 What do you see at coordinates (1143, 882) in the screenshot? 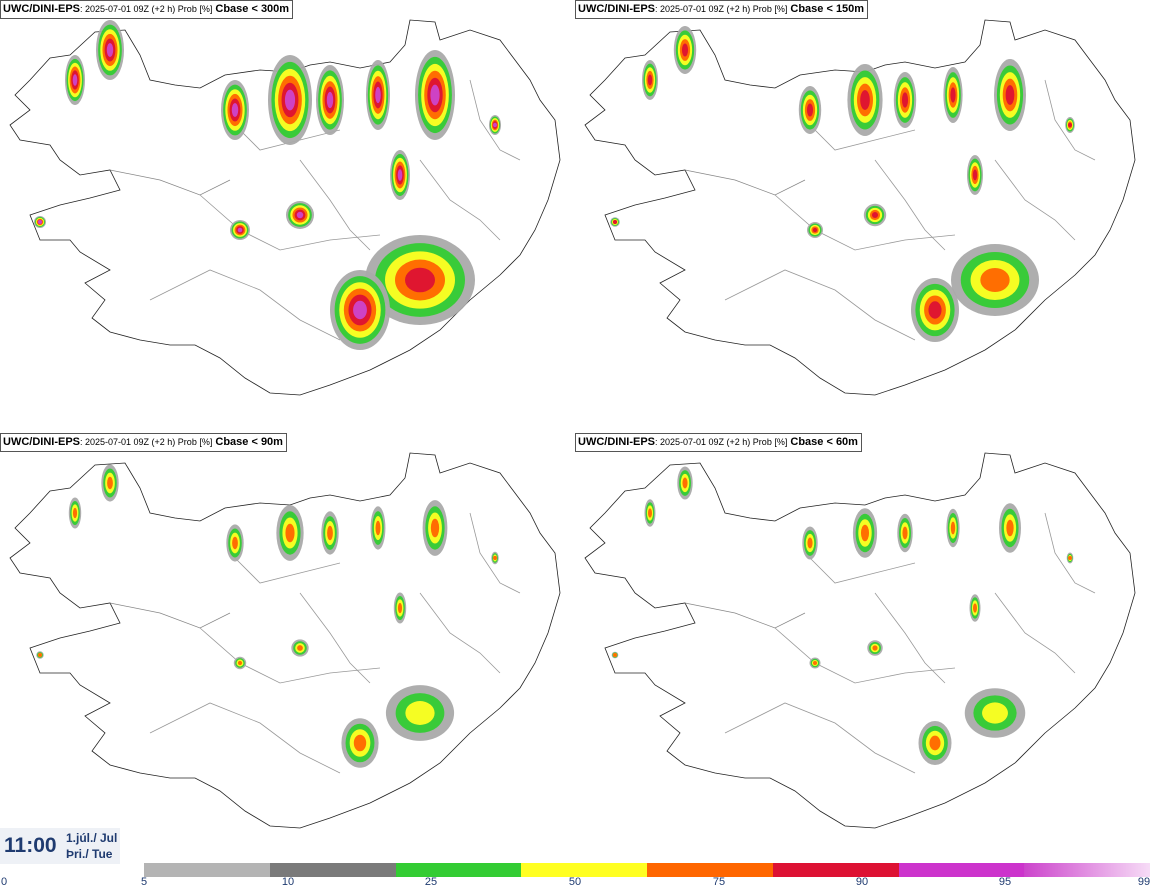
I see `colorbar-tick-label: 99` at bounding box center [1143, 882].